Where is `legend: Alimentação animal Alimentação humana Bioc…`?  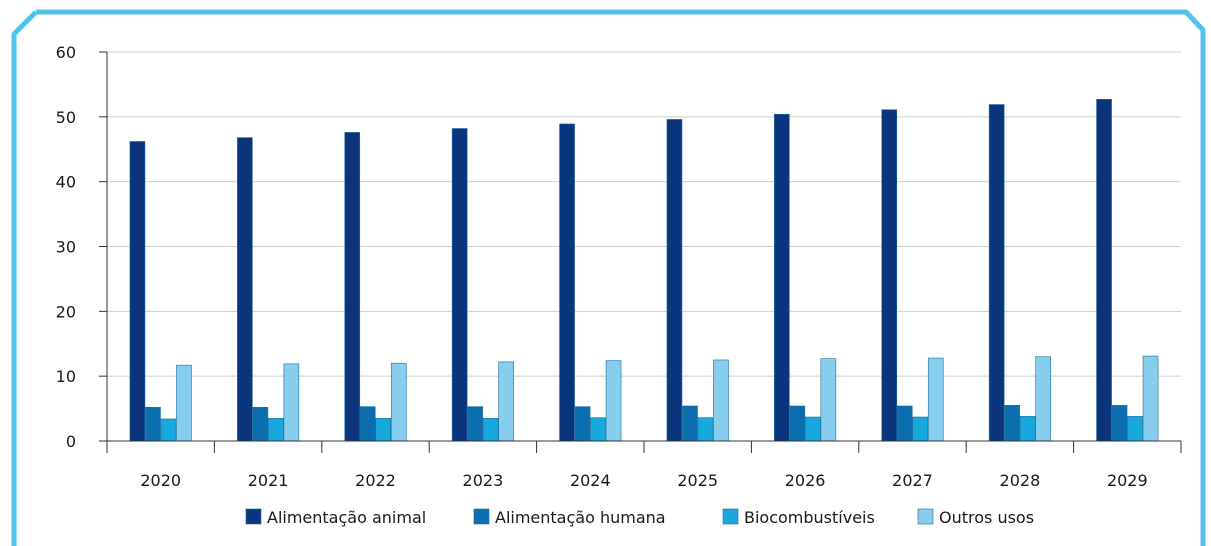
legend: Alimentação animal Alimentação humana Bioc… is located at coordinates (639, 517).